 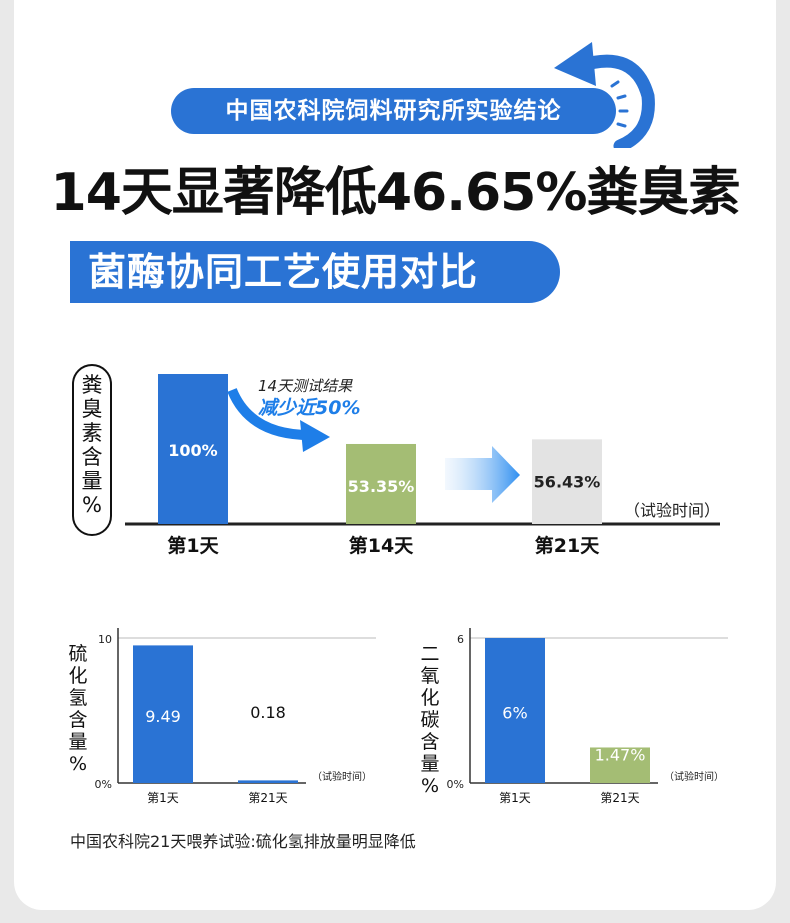 What do you see at coordinates (567, 545) in the screenshot?
I see `category-label-3: 第21天` at bounding box center [567, 545].